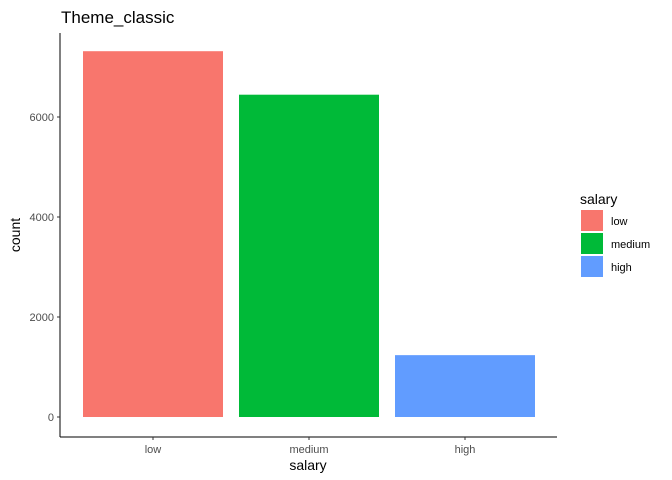 The image size is (672, 480). What do you see at coordinates (51, 418) in the screenshot?
I see `y-tick-label: 0` at bounding box center [51, 418].